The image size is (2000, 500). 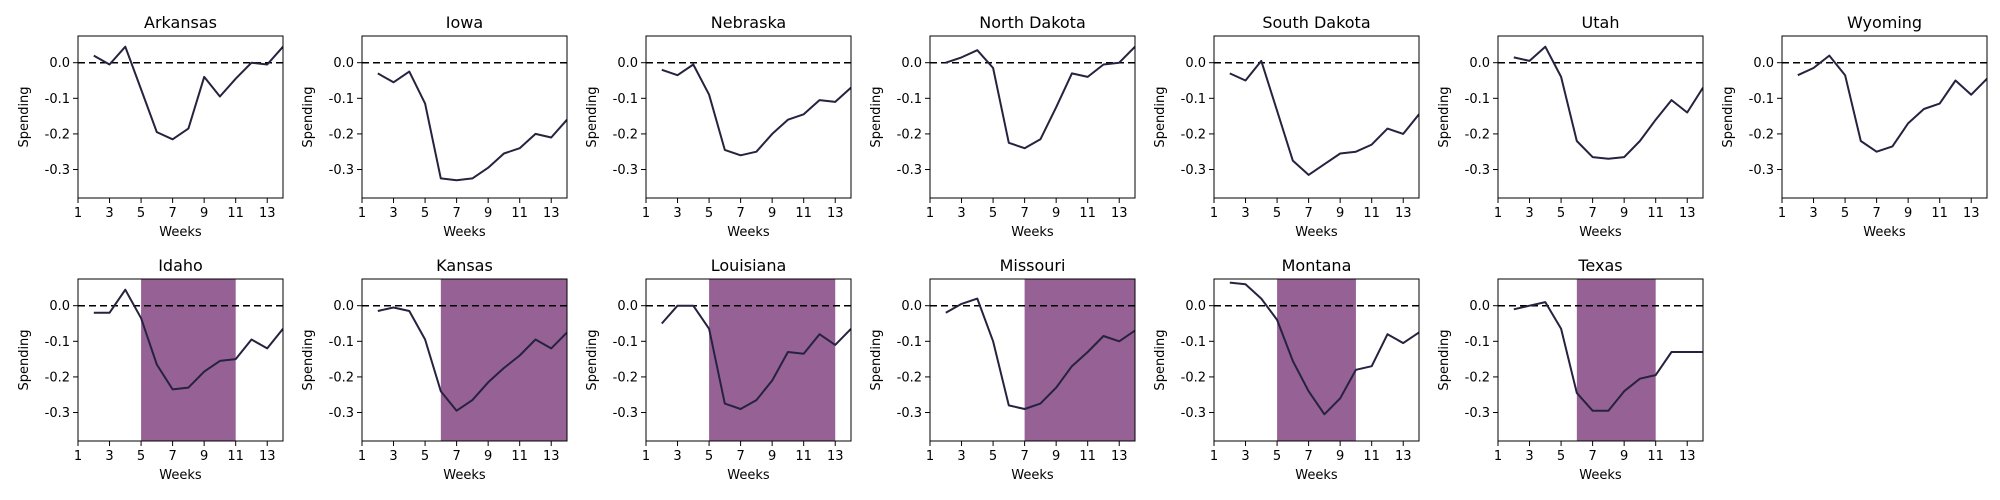 What do you see at coordinates (1032, 22) in the screenshot?
I see `panel-title: North Dakota` at bounding box center [1032, 22].